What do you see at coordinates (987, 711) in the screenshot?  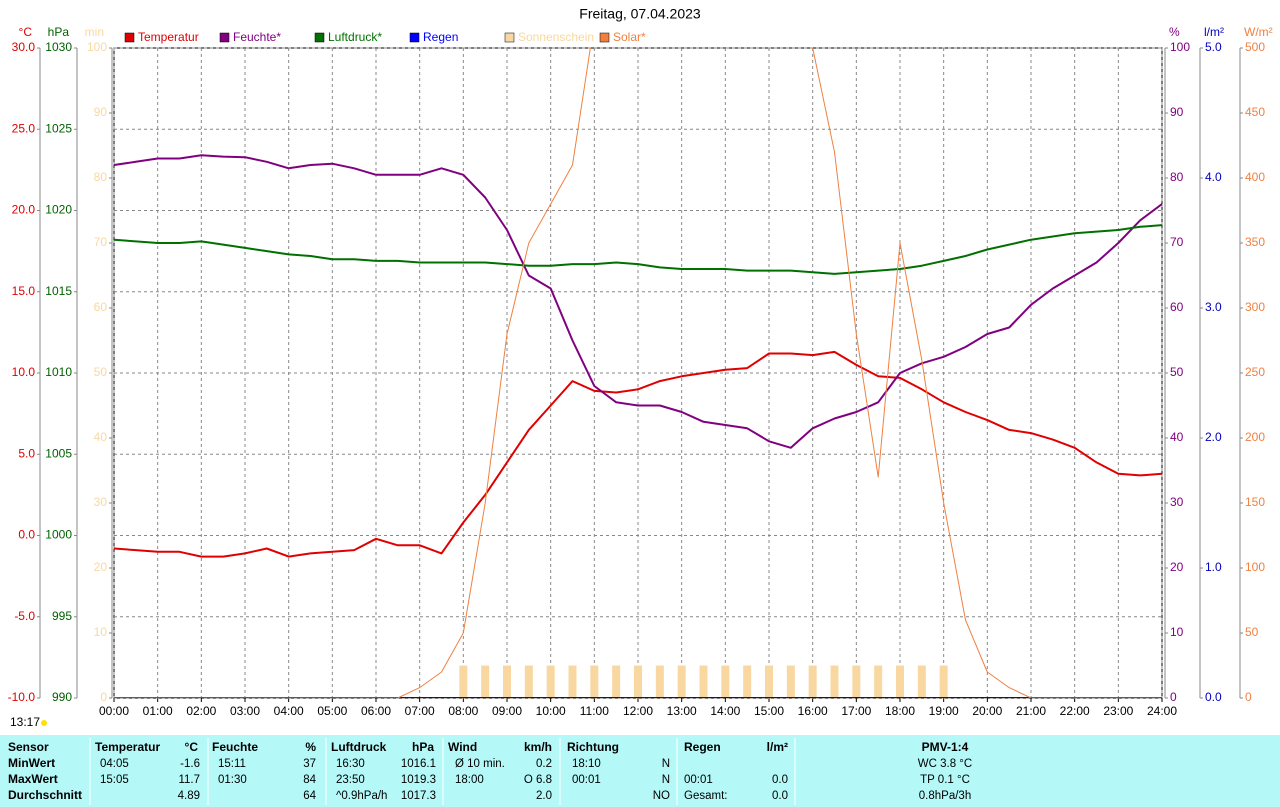 I see `x-tick-label: 20:00` at bounding box center [987, 711].